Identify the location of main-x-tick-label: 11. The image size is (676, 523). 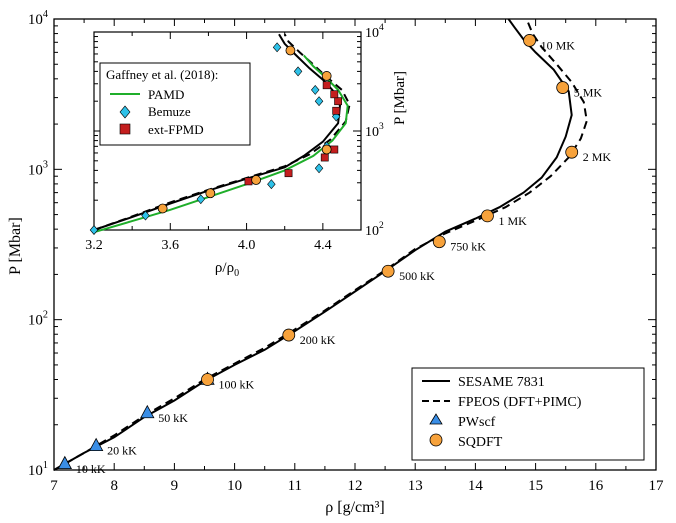
(295, 486).